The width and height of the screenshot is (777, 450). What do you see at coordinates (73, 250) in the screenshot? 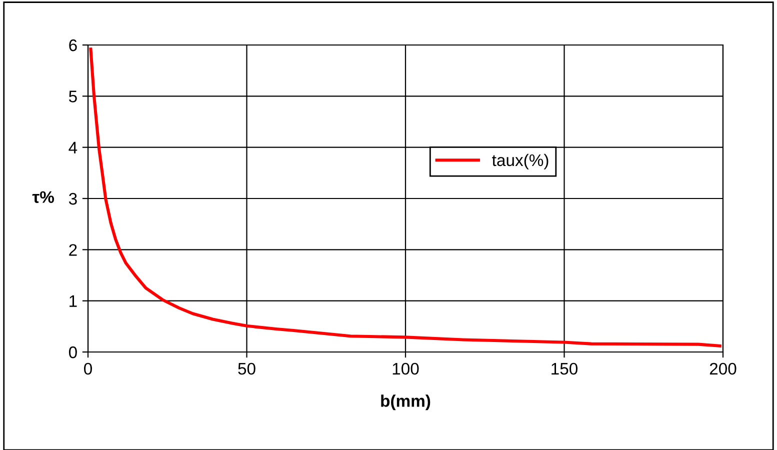
I see `y-tick-label: 2` at bounding box center [73, 250].